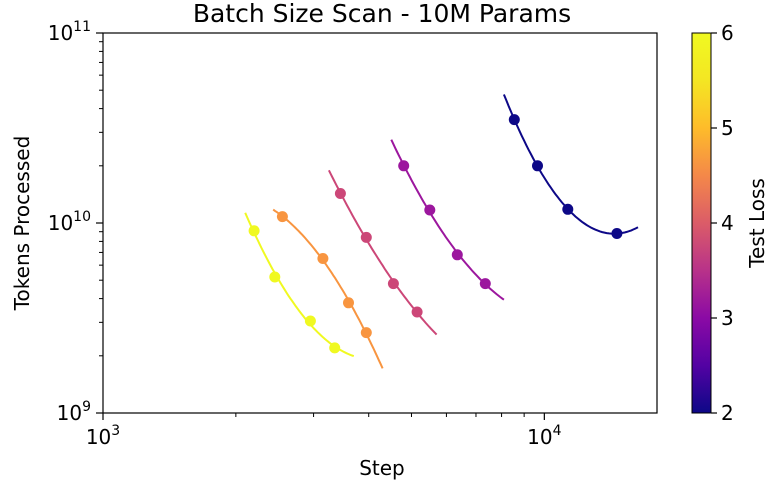 The width and height of the screenshot is (768, 486). What do you see at coordinates (727, 318) in the screenshot?
I see `colorbar-tick-label: 3` at bounding box center [727, 318].